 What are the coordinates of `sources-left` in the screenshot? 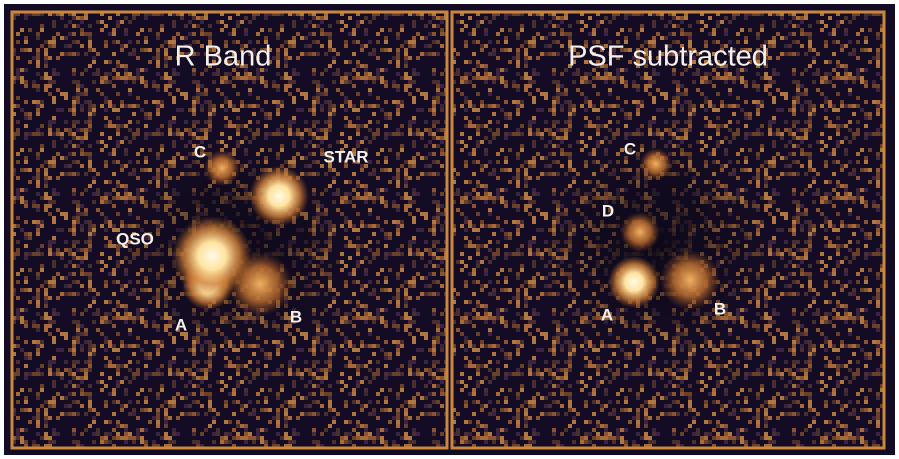 It's located at (235, 245).